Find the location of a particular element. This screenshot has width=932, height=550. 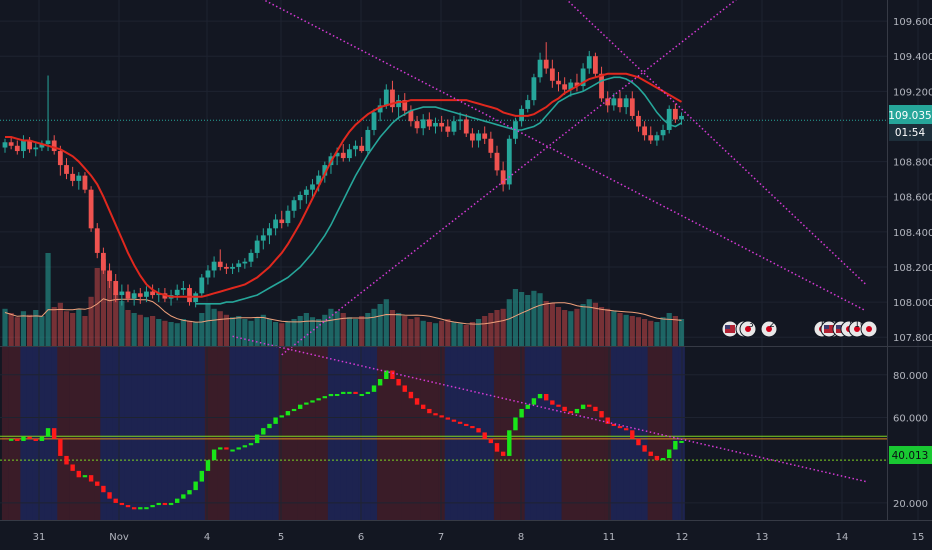

event-icon: 3 is located at coordinates (748, 329).